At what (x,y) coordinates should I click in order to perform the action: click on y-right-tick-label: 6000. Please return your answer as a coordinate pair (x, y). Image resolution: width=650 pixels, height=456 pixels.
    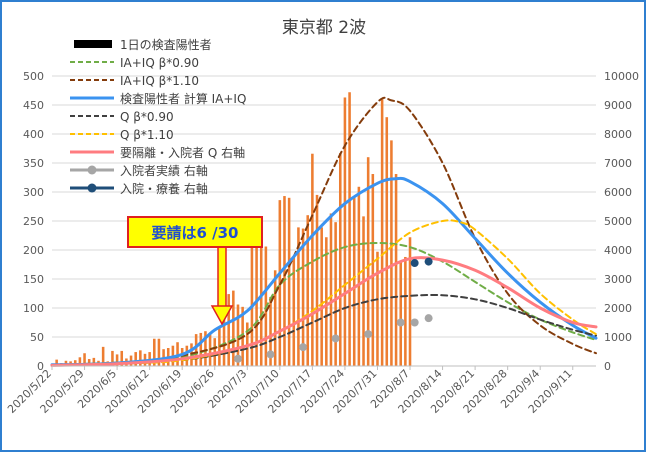
    Looking at the image, I should click on (618, 192).